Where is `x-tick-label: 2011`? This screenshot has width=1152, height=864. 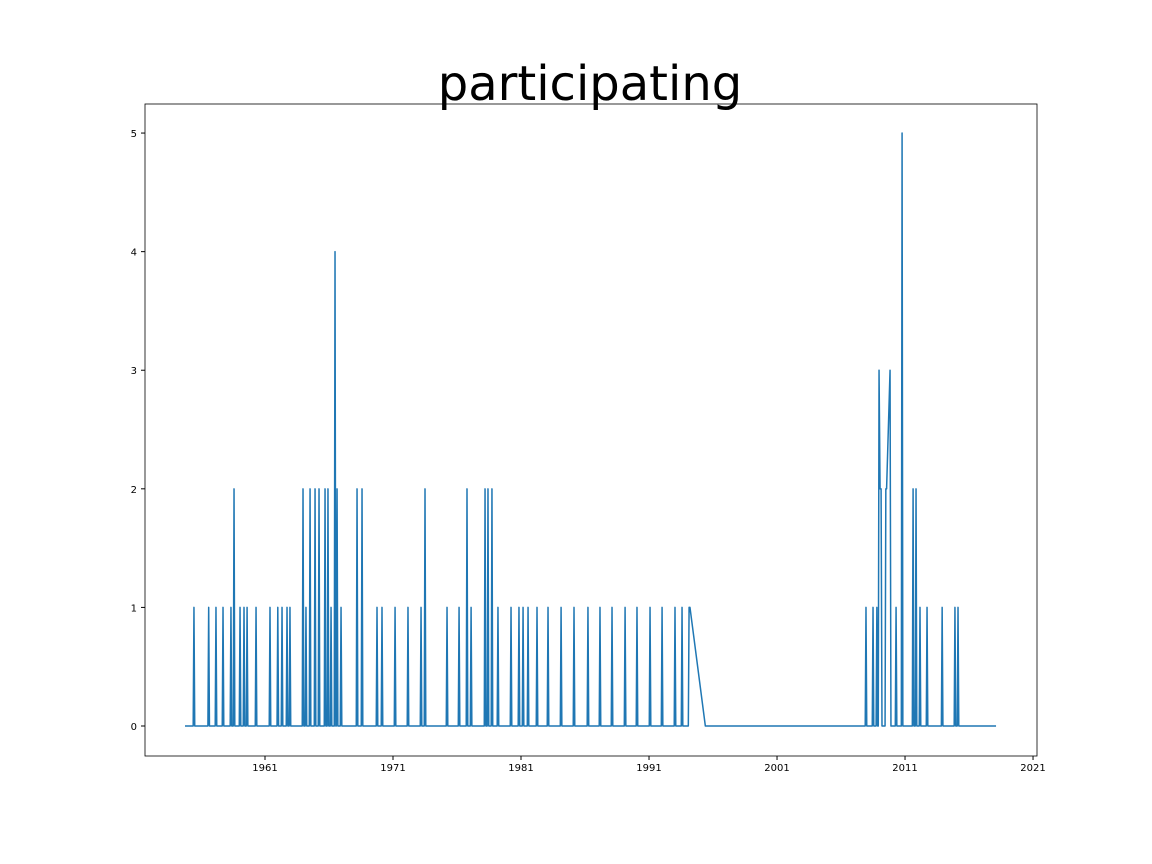
x-tick-label: 2011 is located at coordinates (904, 768).